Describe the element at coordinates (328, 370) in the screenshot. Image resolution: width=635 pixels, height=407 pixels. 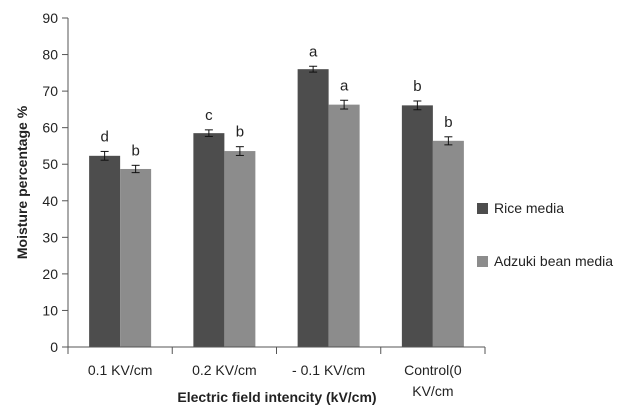
I see `x-category-label: - 0.1 KV/cm` at that location.